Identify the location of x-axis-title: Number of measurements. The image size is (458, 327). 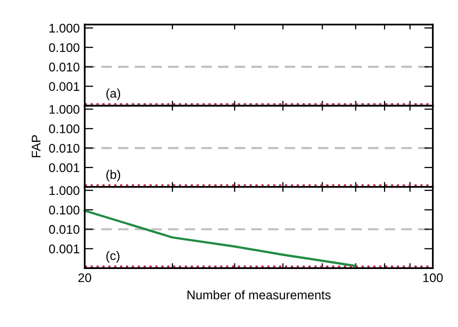
(259, 295).